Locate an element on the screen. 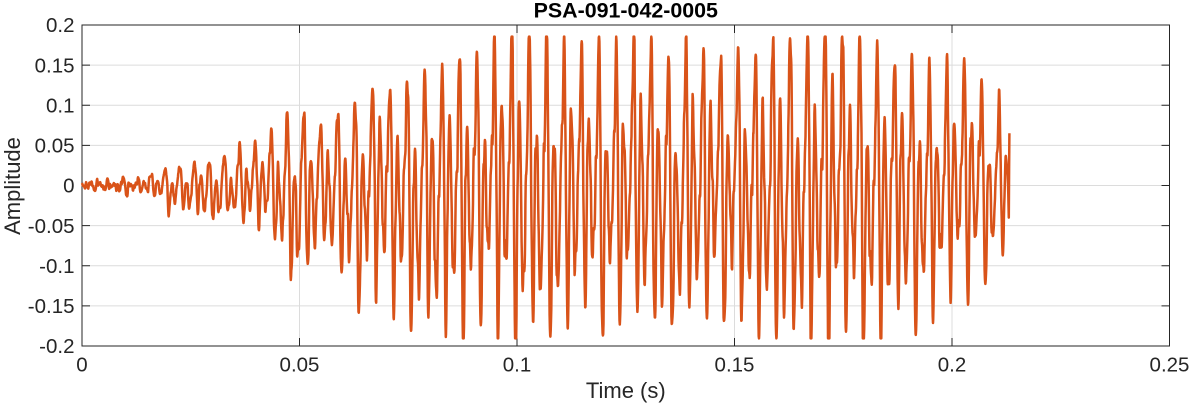 Image resolution: width=1193 pixels, height=404 pixels. svg-text: 0.25 is located at coordinates (1170, 365).